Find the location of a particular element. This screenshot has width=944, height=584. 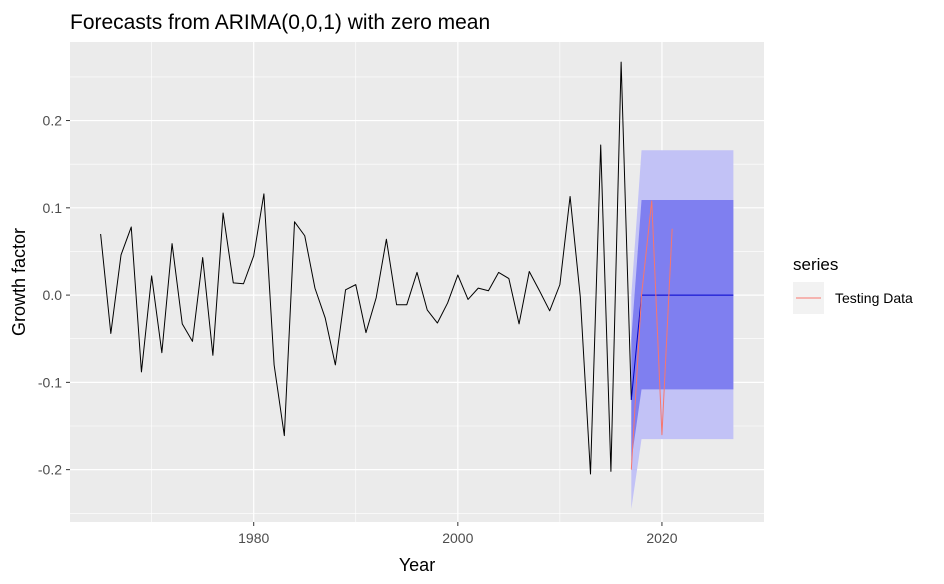

y-tick-label: -0.2 is located at coordinates (50, 470).